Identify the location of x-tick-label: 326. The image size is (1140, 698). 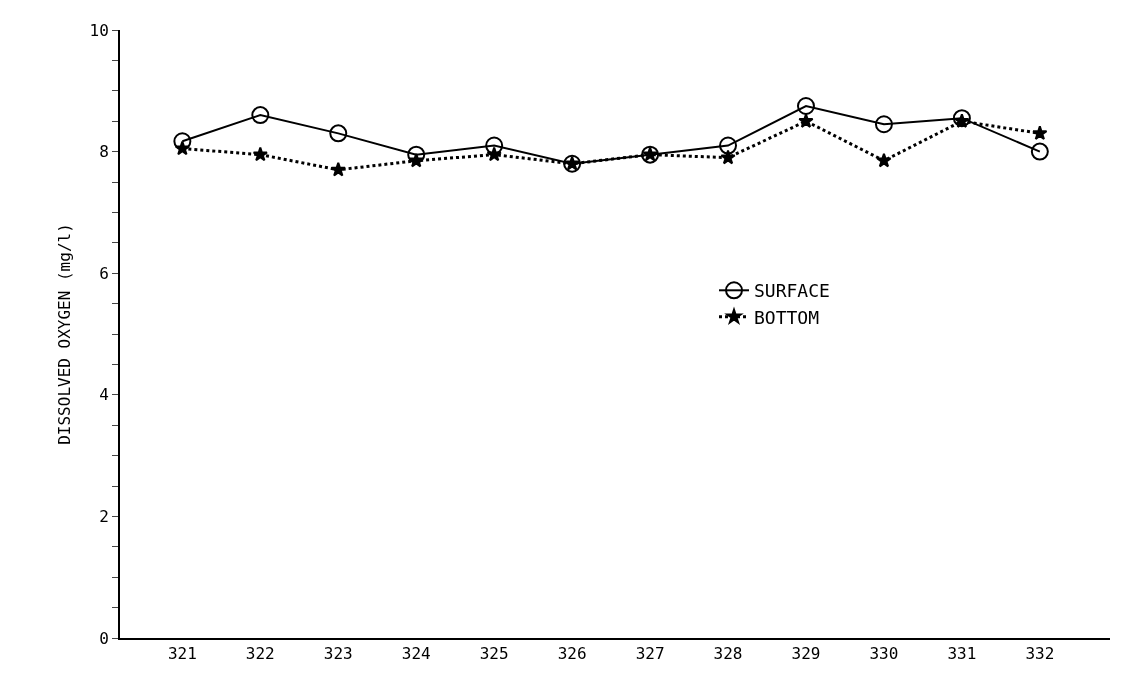
(572, 654).